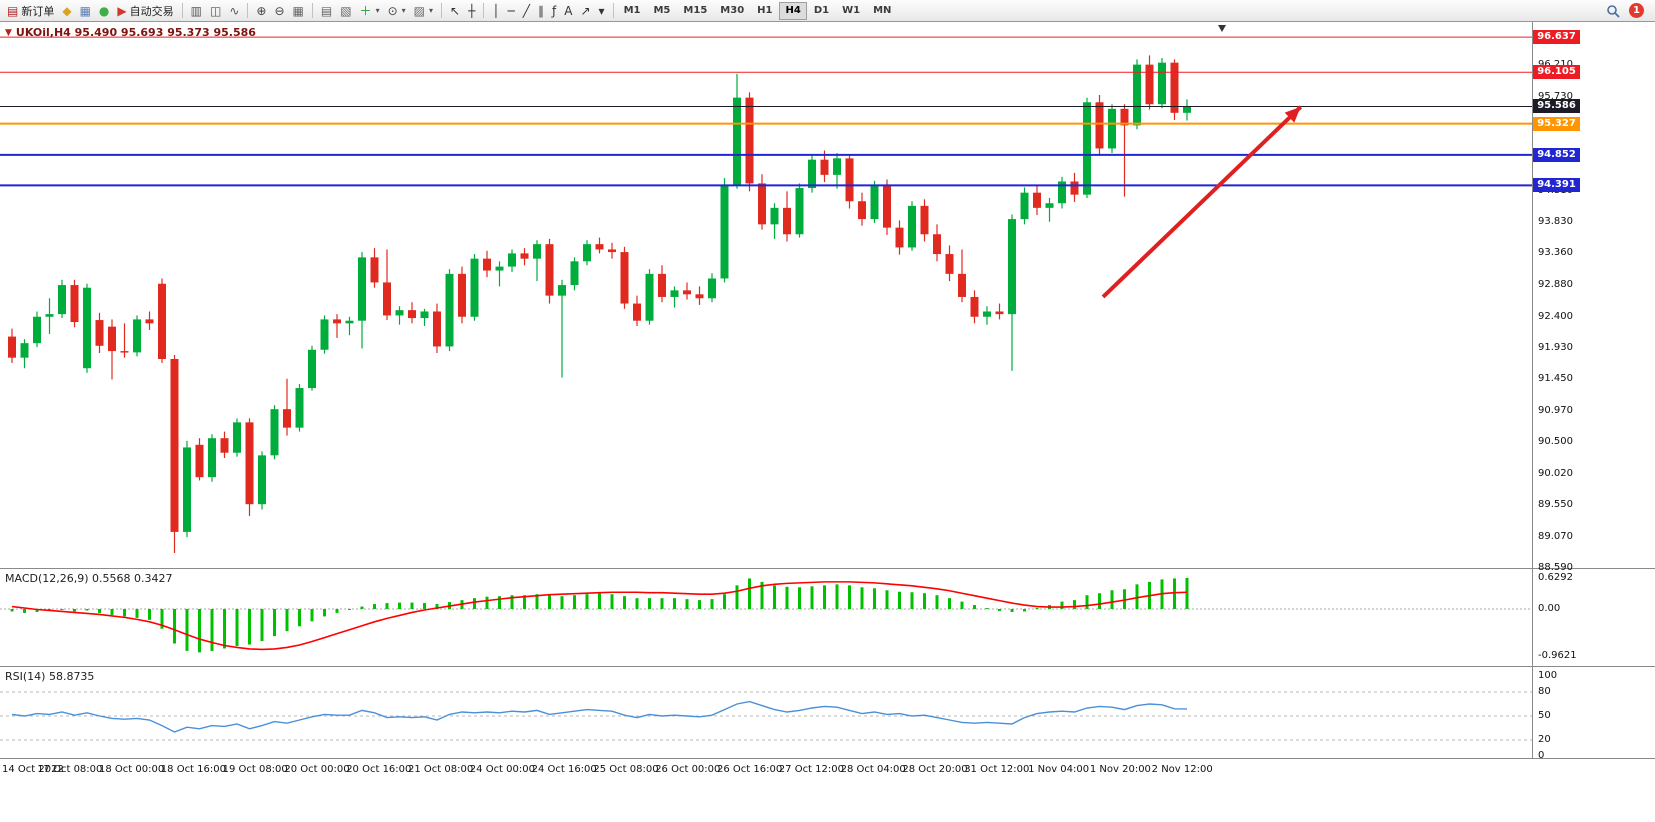 This screenshot has width=1655, height=822. I want to click on fibonacci-button: ƒ, so click(554, 10).